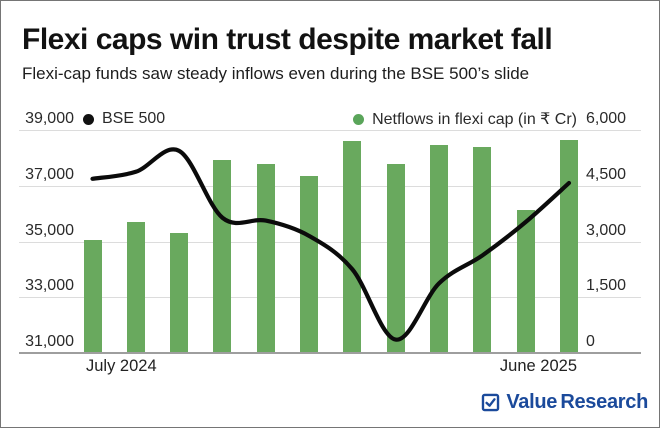 This screenshot has height=428, width=660. Describe the element at coordinates (92, 295) in the screenshot. I see `netflow-bar-jul-2024` at that location.